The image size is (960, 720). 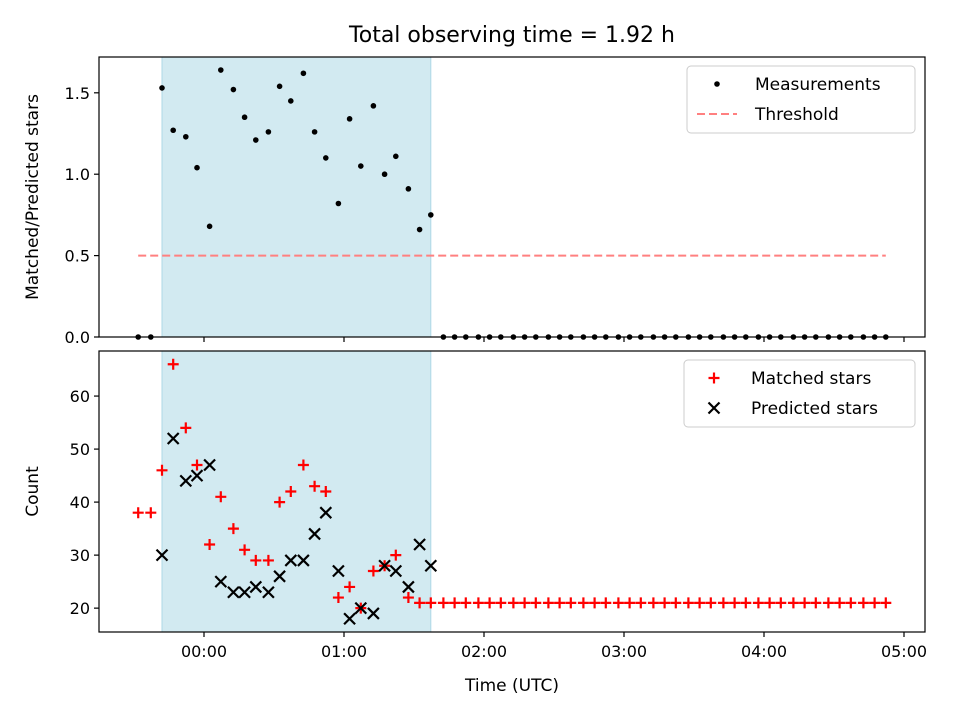 What do you see at coordinates (77, 256) in the screenshot?
I see `top-ytick-label-1: 0.5` at bounding box center [77, 256].